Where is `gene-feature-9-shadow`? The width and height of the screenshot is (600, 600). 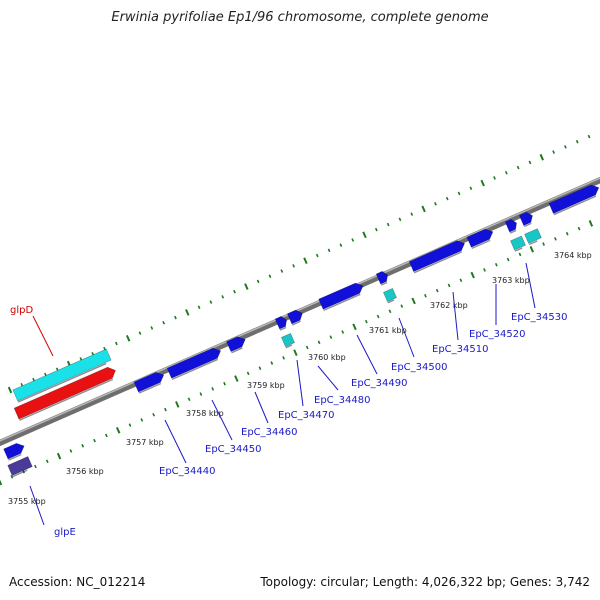 gene-feature-9-shadow is located at coordinates (438, 262).